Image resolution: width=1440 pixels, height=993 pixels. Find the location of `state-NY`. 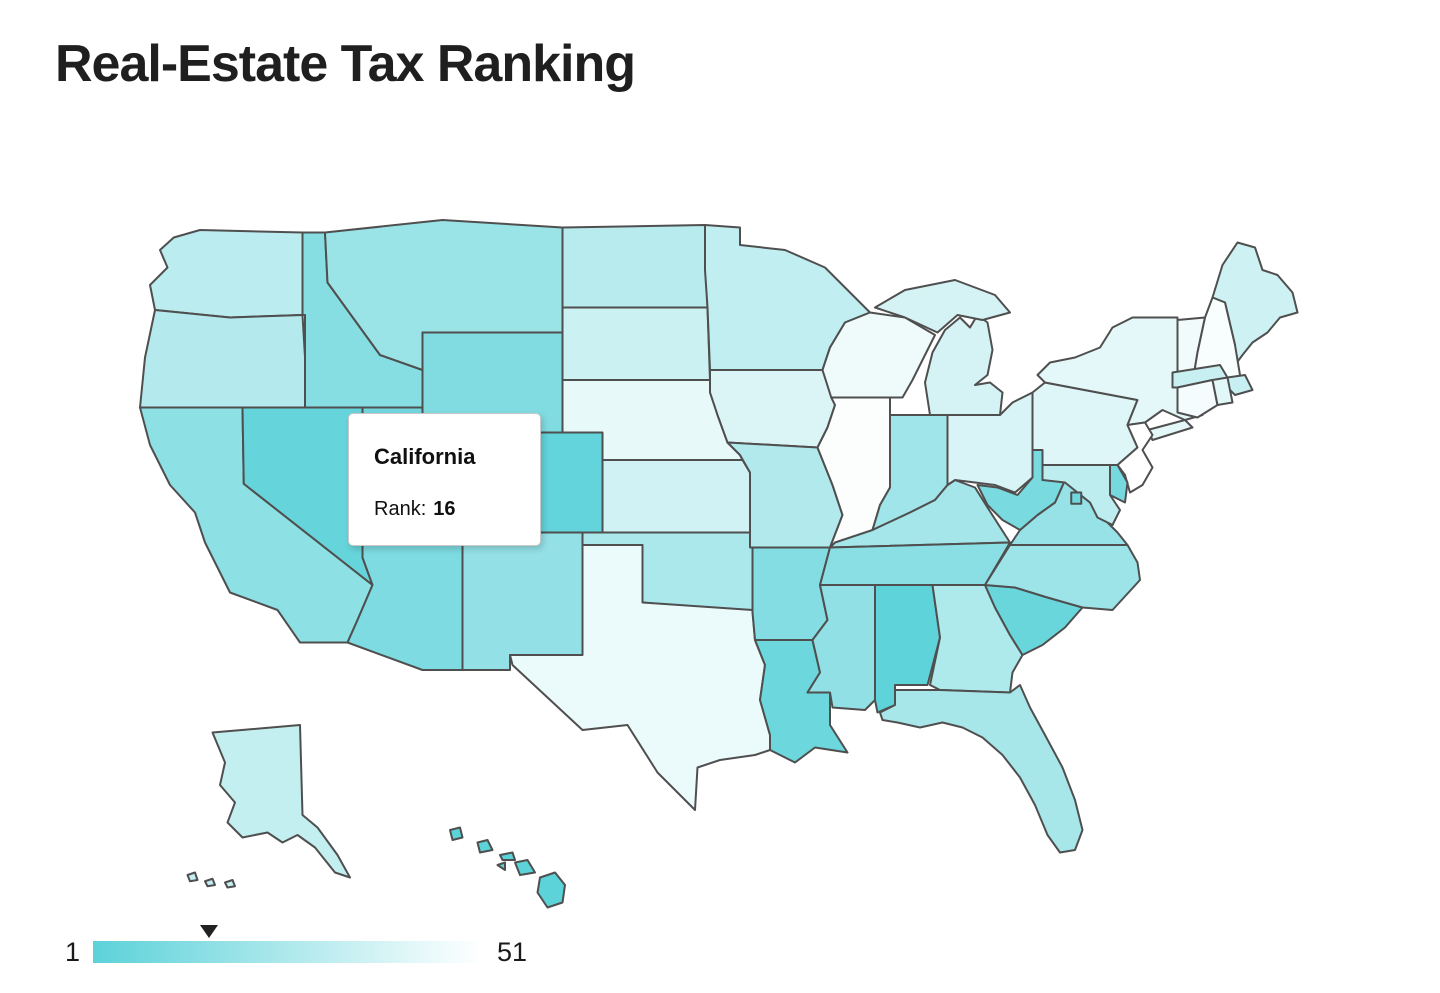

state-NY is located at coordinates (1170, 430).